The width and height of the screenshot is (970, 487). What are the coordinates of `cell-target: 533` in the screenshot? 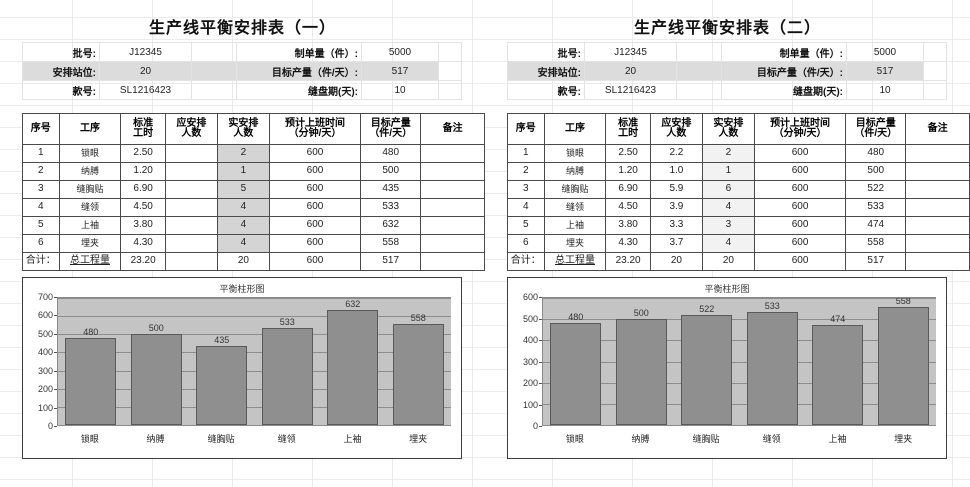 It's located at (391, 207).